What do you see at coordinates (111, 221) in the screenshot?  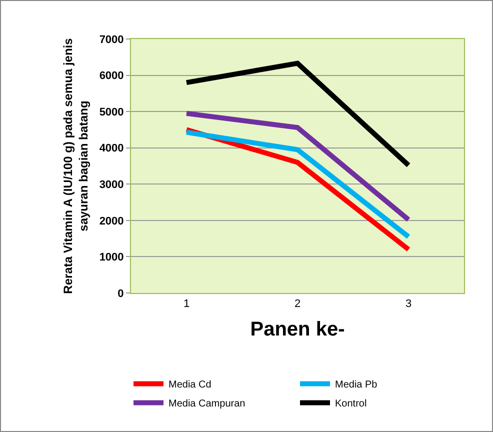 I see `y-tick-label: 2000` at bounding box center [111, 221].